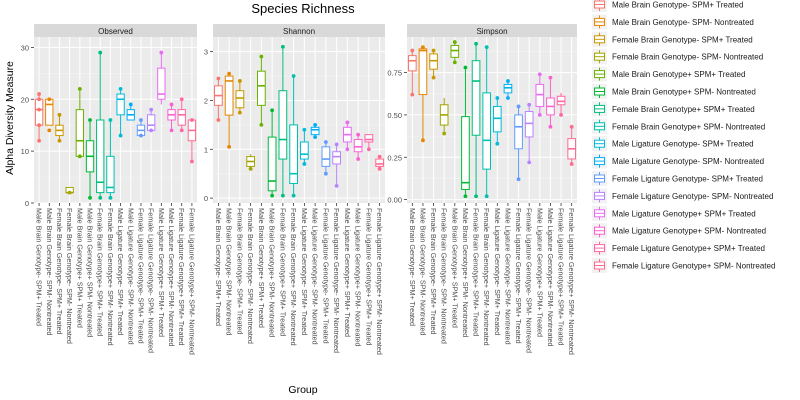 Image resolution: width=800 pixels, height=400 pixels. What do you see at coordinates (299, 120) in the screenshot?
I see `plot-background` at bounding box center [299, 120].